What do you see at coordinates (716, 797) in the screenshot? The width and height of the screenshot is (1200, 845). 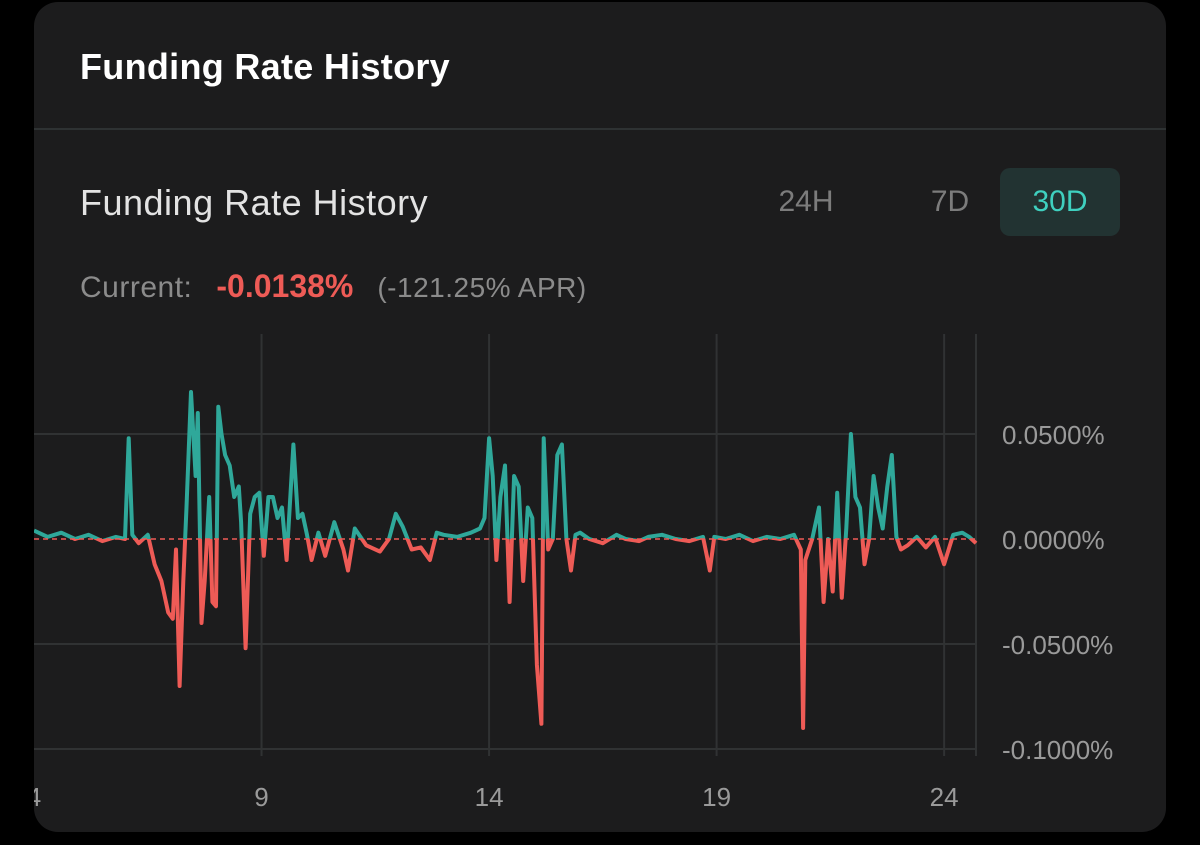 I see `x-tick-label: 19` at bounding box center [716, 797].